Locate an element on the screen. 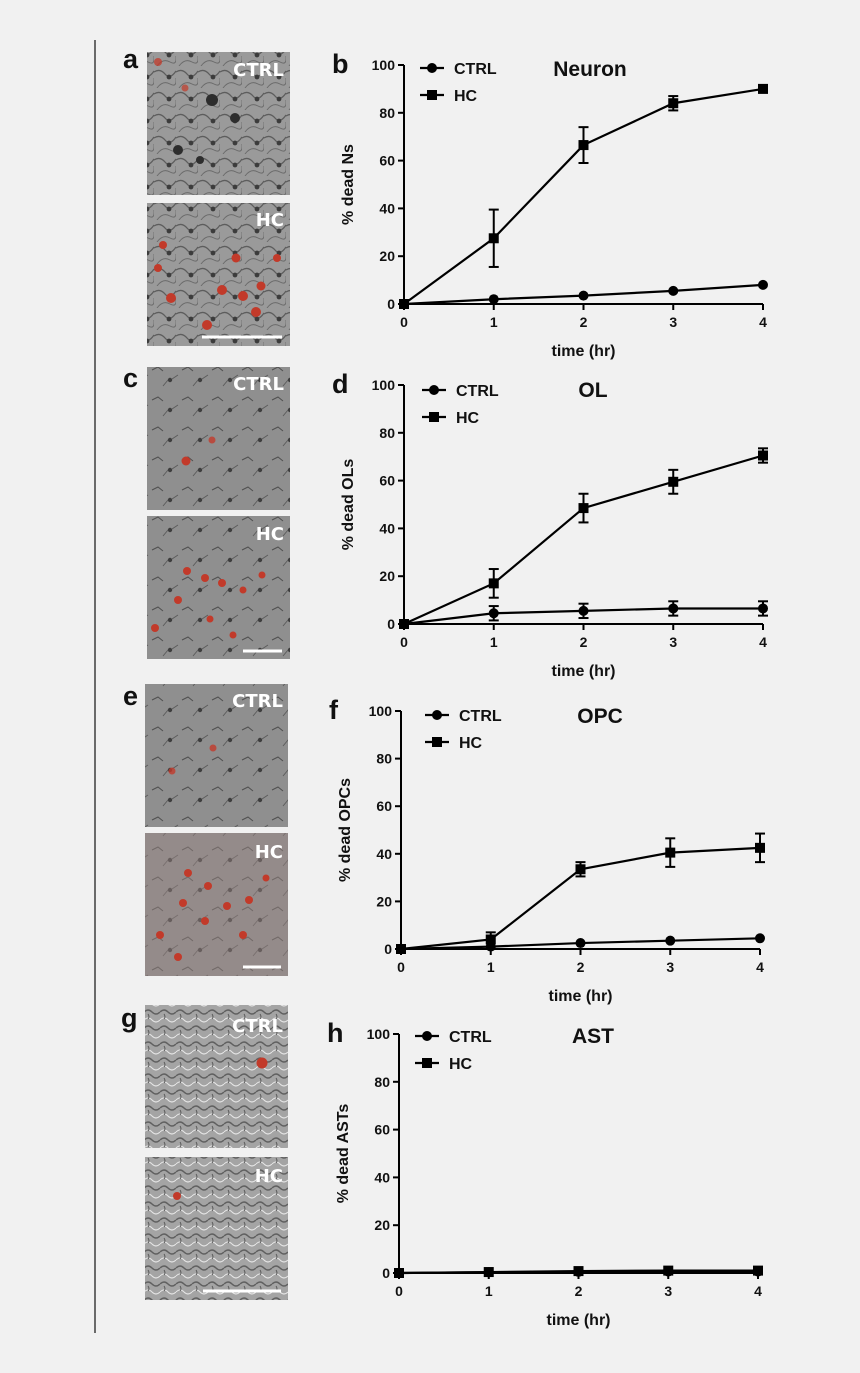 The height and width of the screenshot is (1373, 860). chart-title: AST is located at coordinates (593, 1036).